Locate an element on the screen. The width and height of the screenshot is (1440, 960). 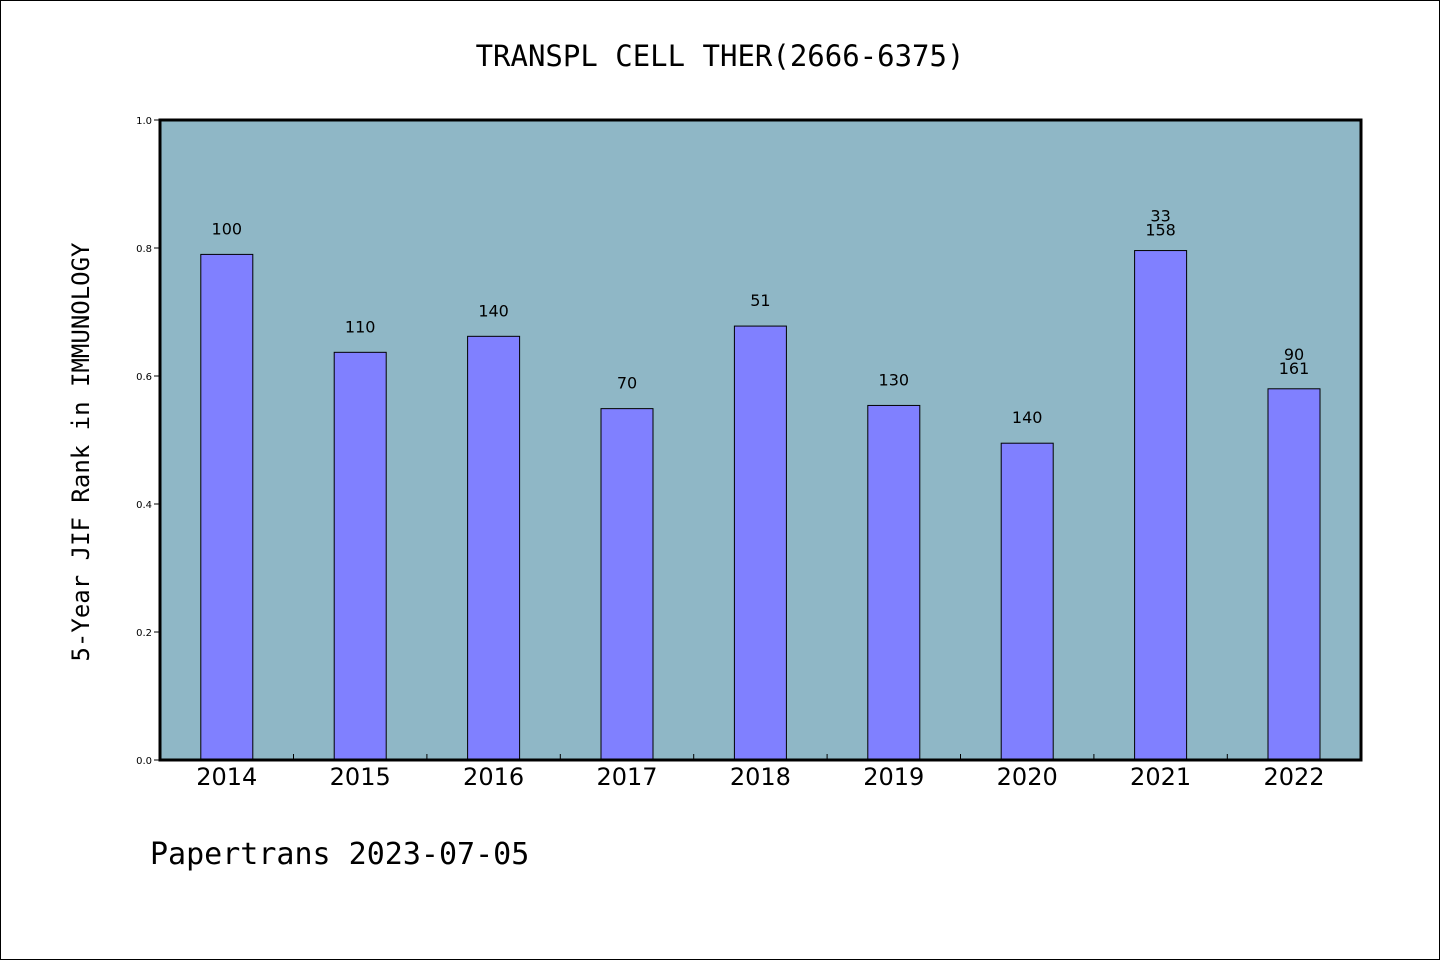
y-tick-label: 0.4 is located at coordinates (144, 505).